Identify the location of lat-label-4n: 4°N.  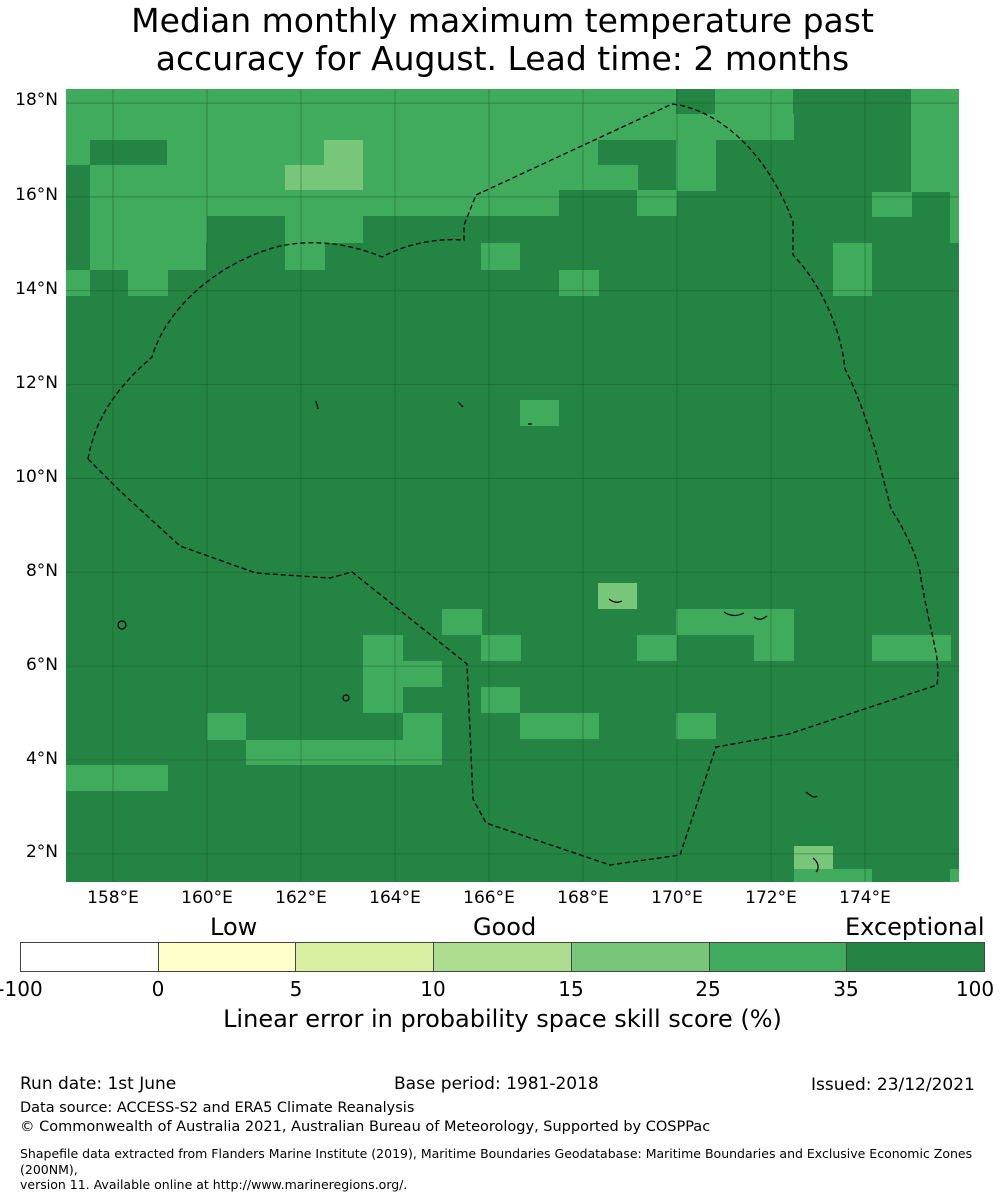
(41, 759).